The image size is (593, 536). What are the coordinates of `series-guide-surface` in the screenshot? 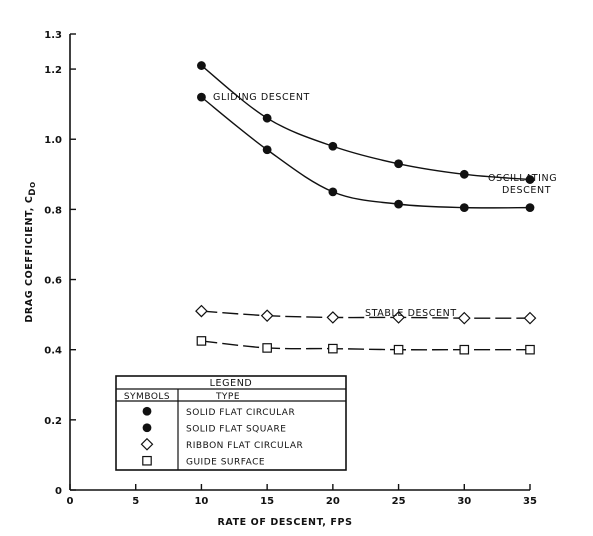 It's located at (365, 345).